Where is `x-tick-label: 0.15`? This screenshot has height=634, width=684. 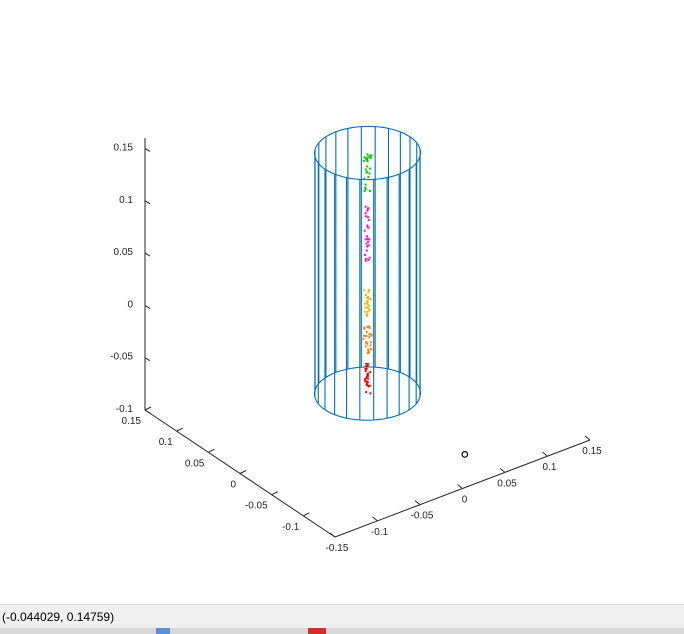 x-tick-label: 0.15 is located at coordinates (592, 451).